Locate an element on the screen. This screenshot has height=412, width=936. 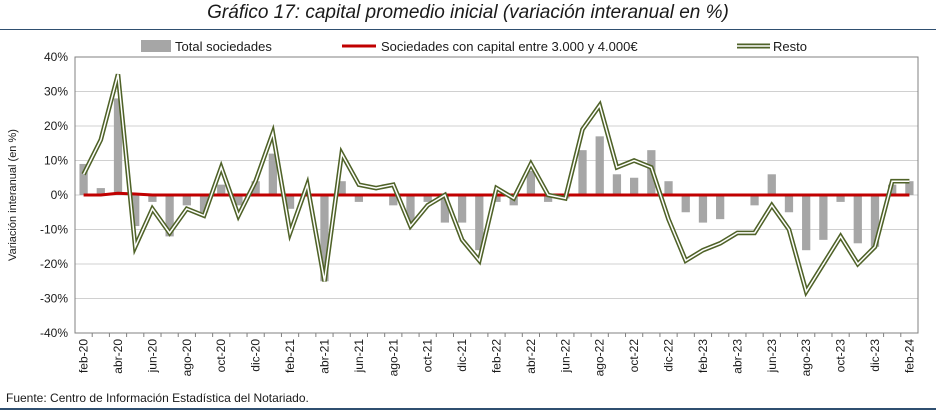
y-axis: -40% -30% -20% -10% 0% 10% 20% 30% 40% is located at coordinates (54, 195).